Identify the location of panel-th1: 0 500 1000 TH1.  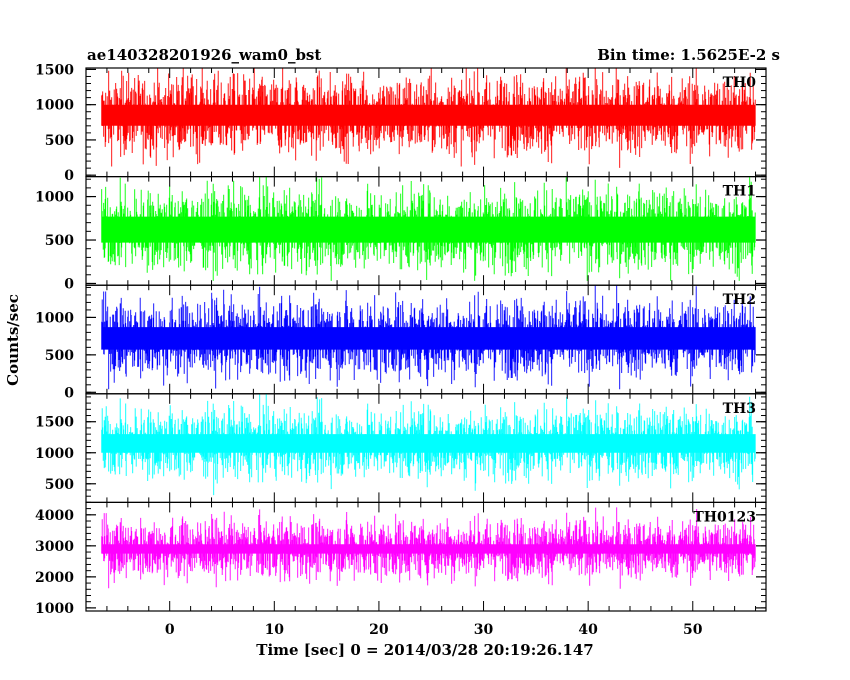
(401, 234).